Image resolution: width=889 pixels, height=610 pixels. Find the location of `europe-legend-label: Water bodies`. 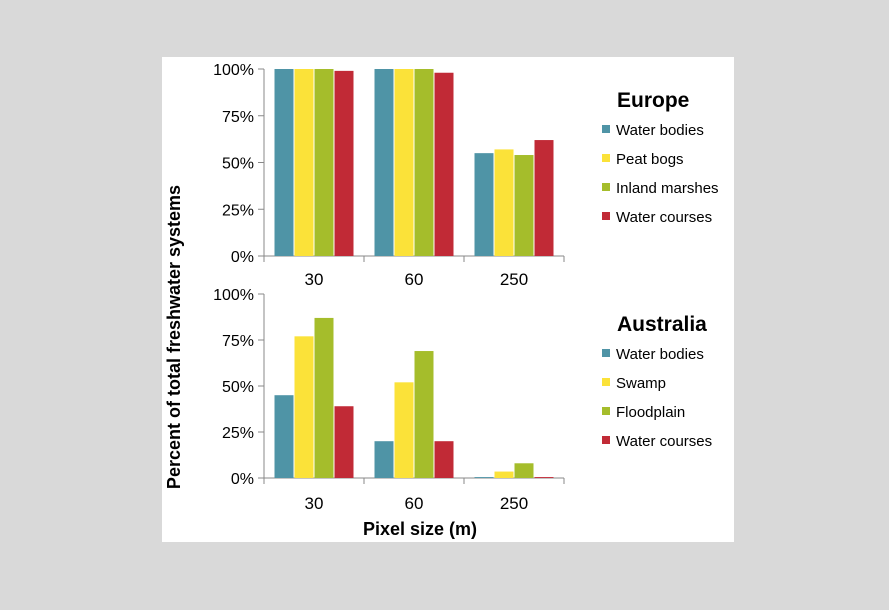

europe-legend-label: Water bodies is located at coordinates (660, 130).